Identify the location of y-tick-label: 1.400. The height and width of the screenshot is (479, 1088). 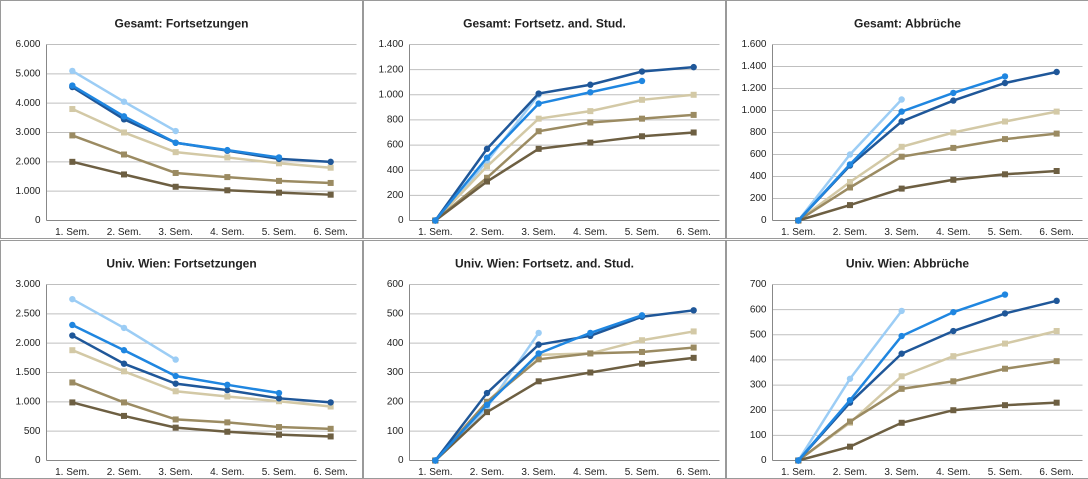
(390, 44).